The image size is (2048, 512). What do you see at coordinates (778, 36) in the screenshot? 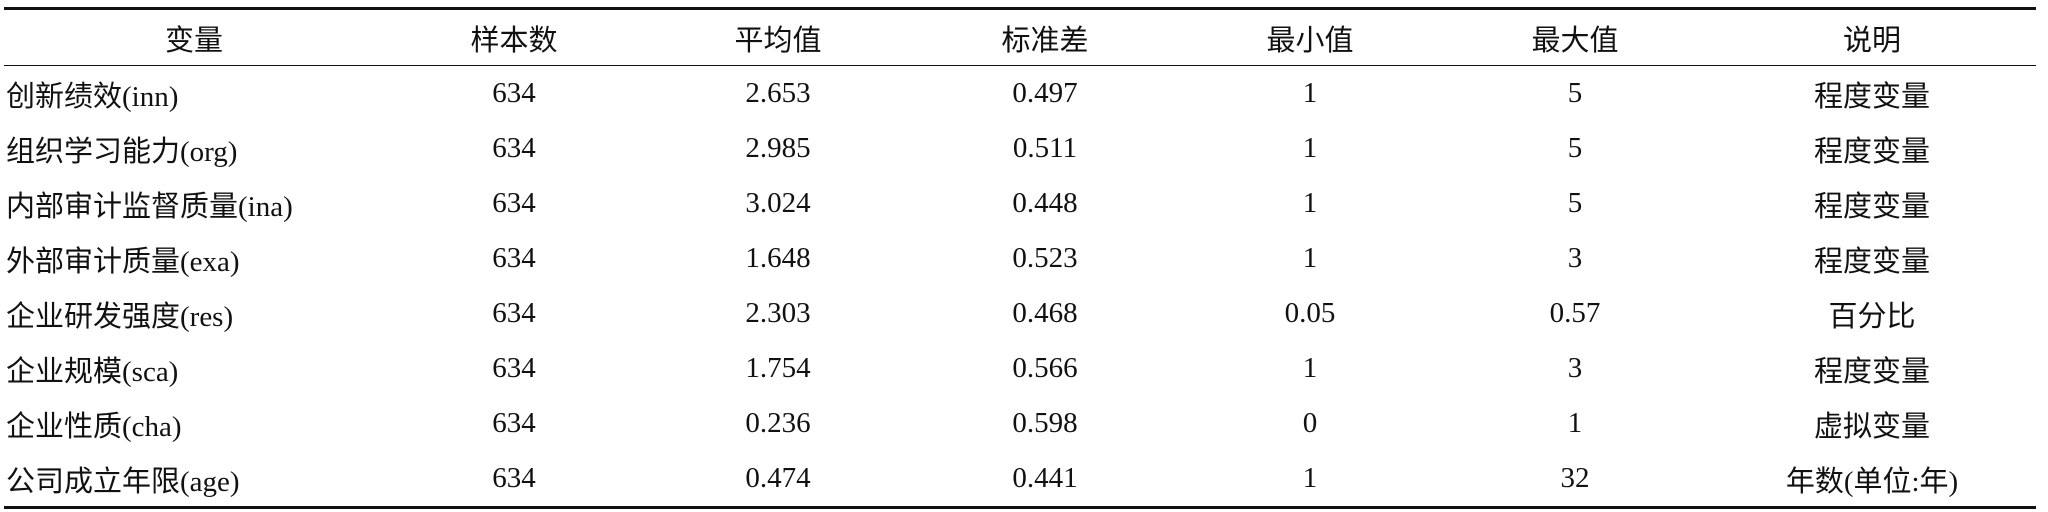
I see `header-cell: 平均值` at bounding box center [778, 36].